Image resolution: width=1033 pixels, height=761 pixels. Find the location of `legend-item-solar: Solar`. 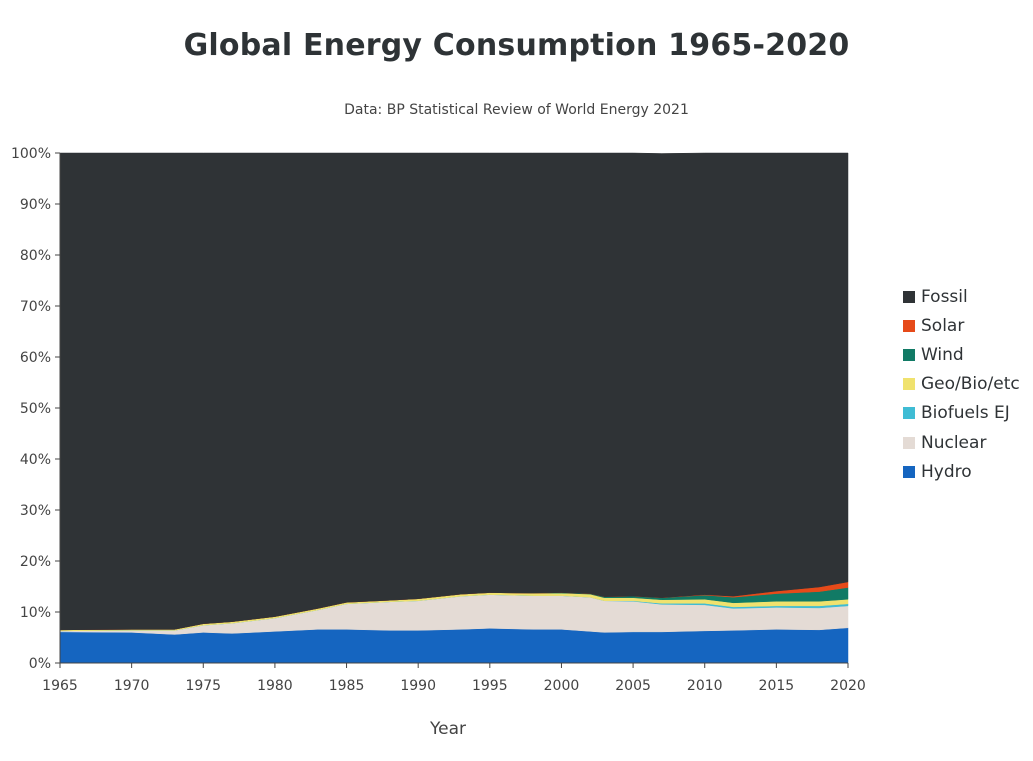

legend-item-solar: Solar is located at coordinates (961, 325).